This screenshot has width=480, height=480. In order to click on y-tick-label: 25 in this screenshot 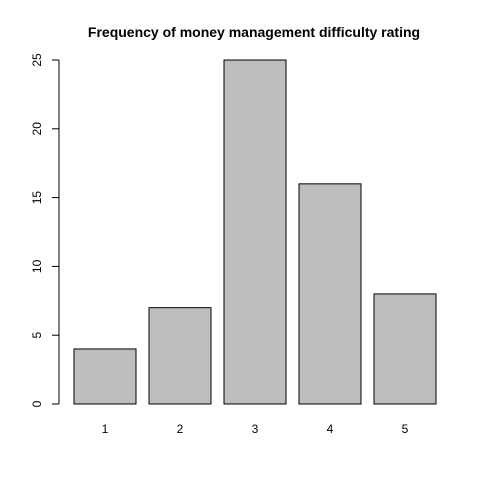, I will do `click(37, 60)`.